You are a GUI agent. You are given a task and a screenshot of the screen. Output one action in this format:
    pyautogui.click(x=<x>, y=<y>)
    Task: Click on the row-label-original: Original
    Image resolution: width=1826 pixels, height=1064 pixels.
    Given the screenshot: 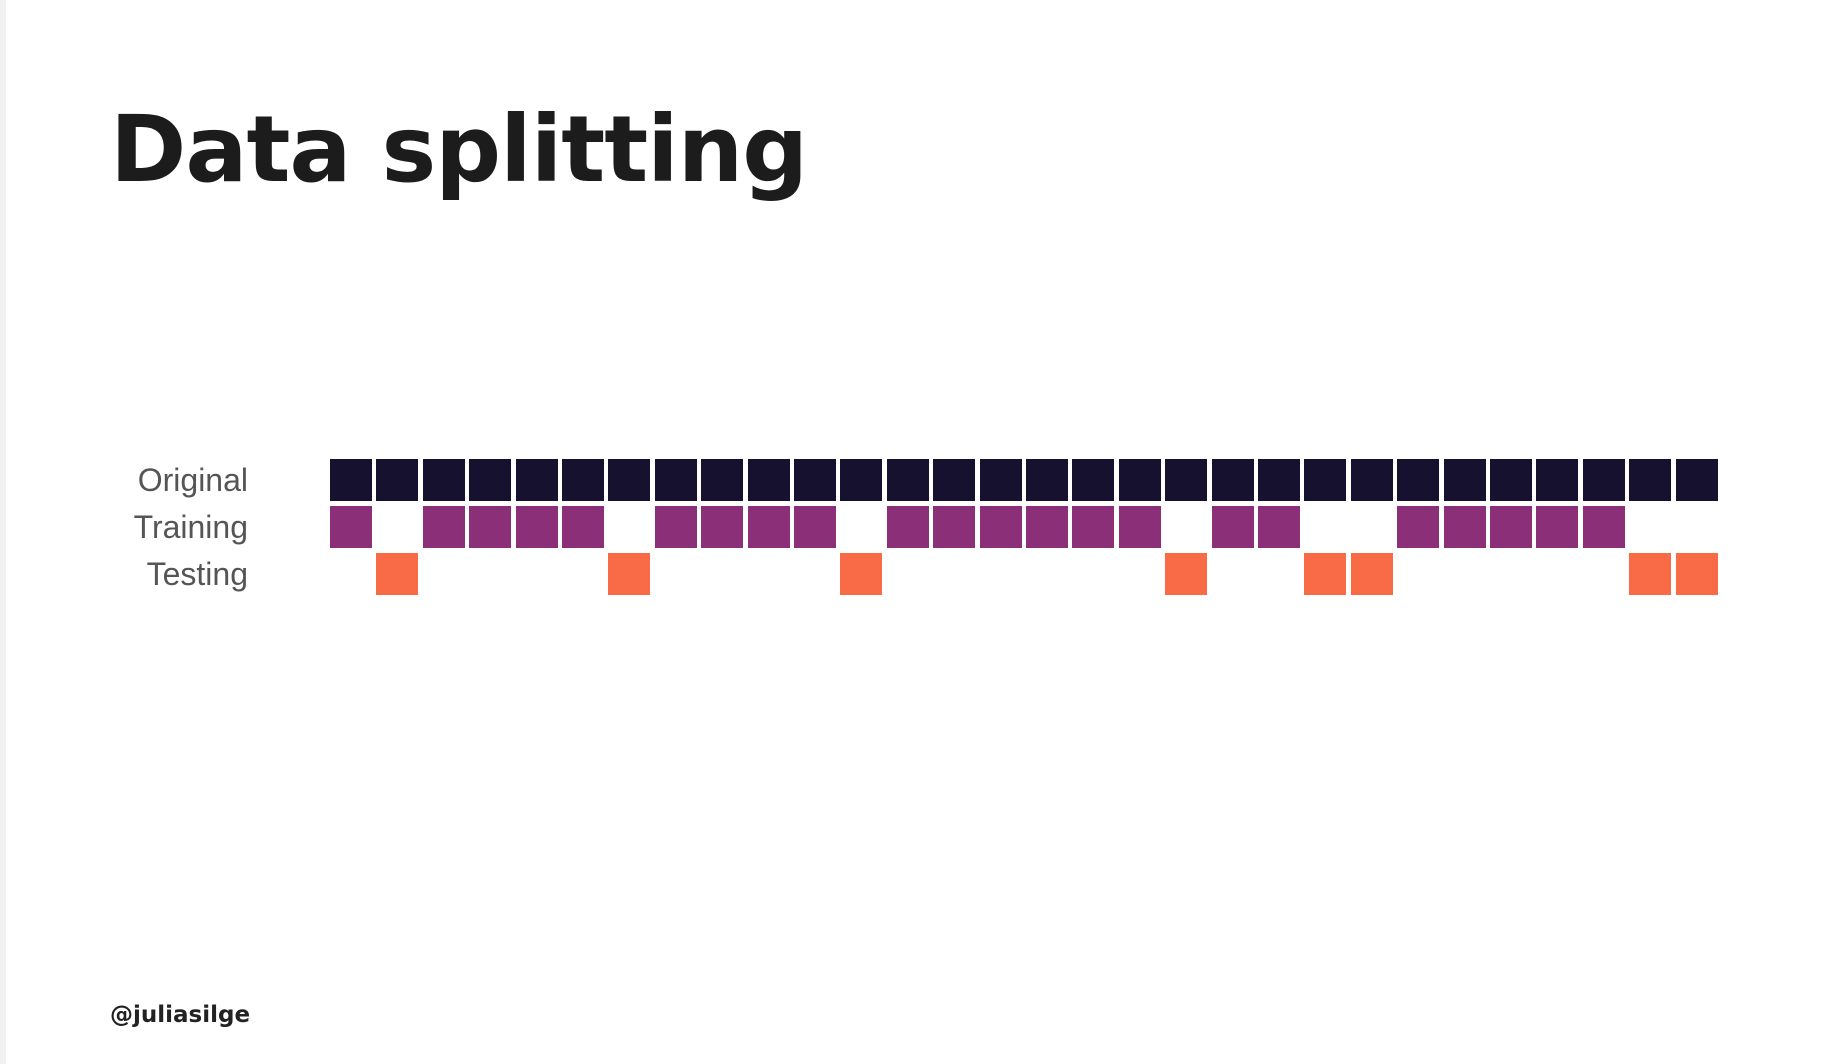 What is the action you would take?
    pyautogui.click(x=192, y=480)
    